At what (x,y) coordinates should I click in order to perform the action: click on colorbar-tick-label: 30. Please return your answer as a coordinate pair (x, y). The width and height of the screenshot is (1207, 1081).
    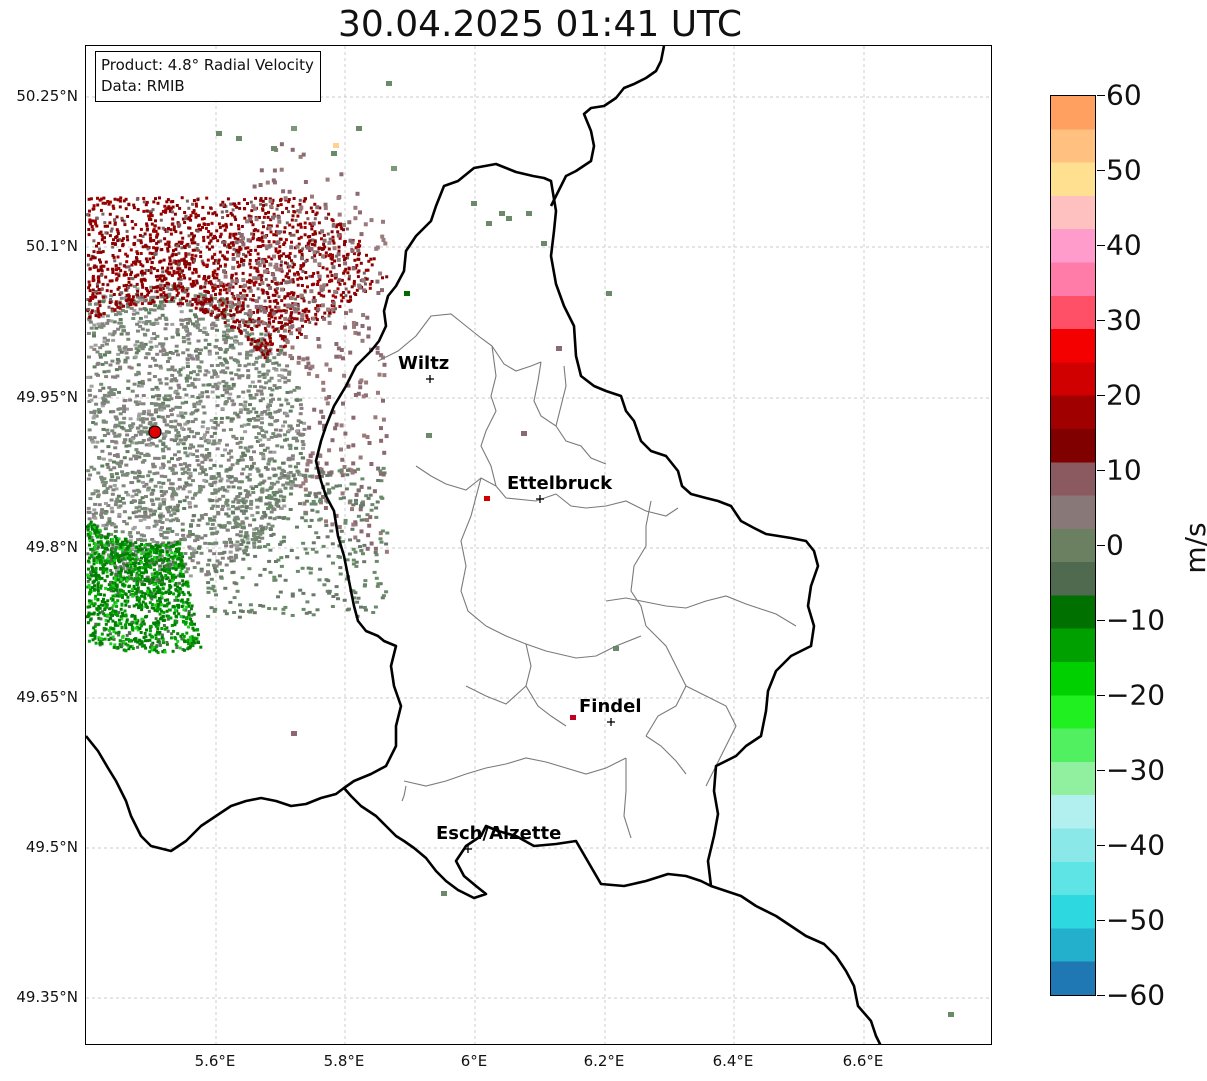
    Looking at the image, I should click on (1124, 320).